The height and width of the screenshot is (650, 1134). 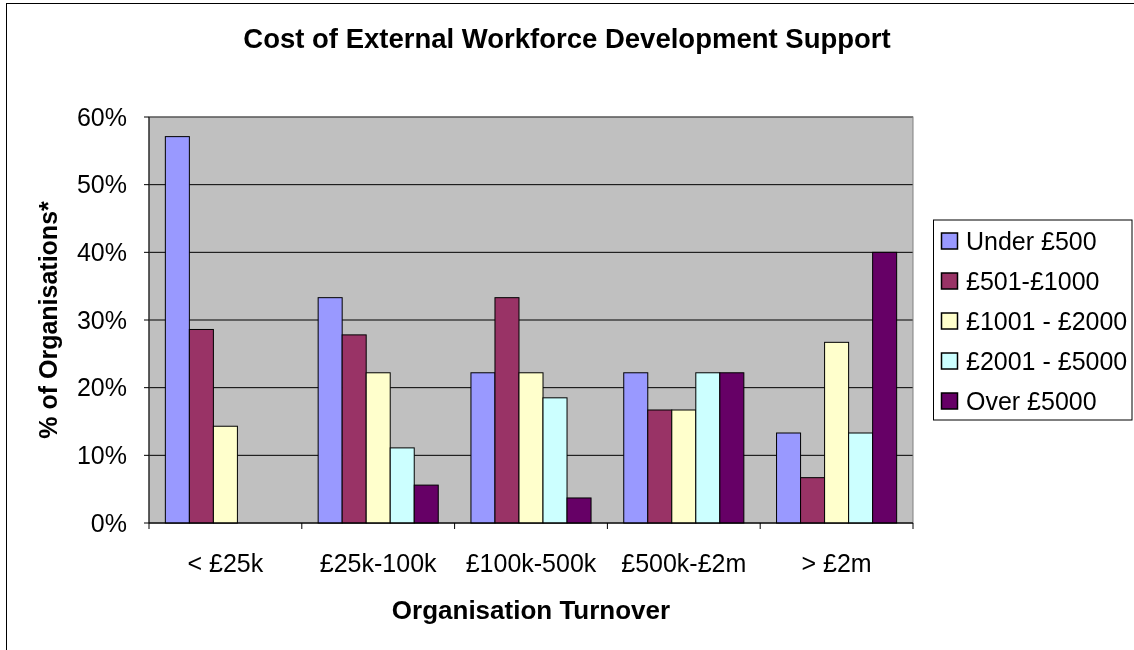 What do you see at coordinates (1033, 280) in the screenshot?
I see `legend-label: £501-£1000` at bounding box center [1033, 280].